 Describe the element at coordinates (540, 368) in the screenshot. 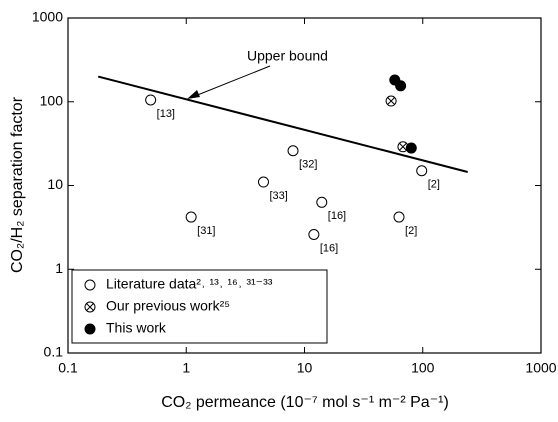

I see `x-tick-label: 1000` at that location.